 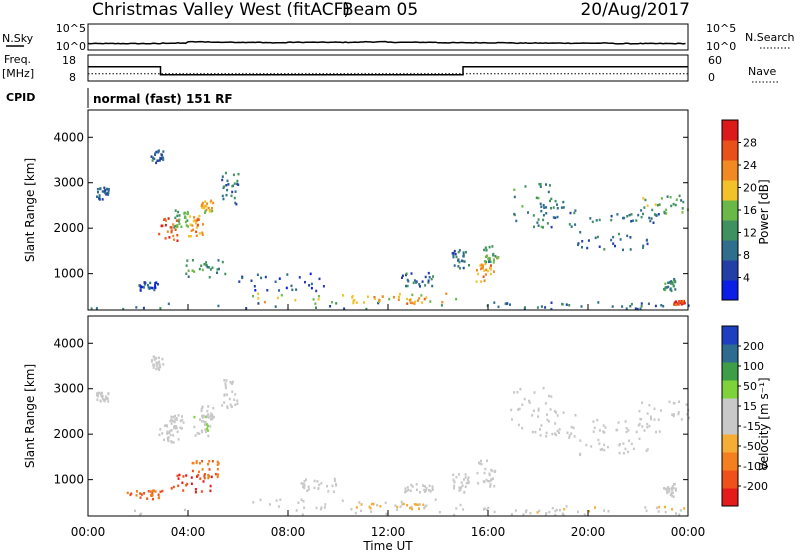 I want to click on colorbar-tick-label: 16, so click(x=750, y=210).